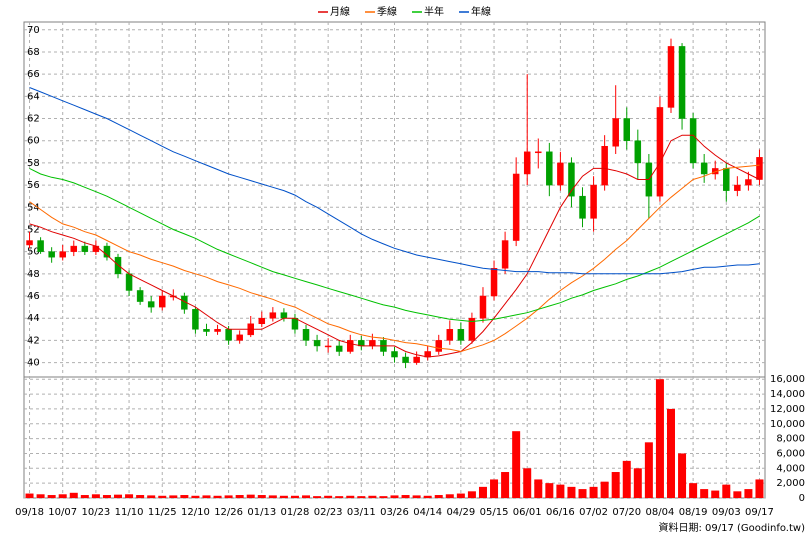 Image resolution: width=808 pixels, height=540 pixels. I want to click on y-tick-label: 44, so click(33, 318).